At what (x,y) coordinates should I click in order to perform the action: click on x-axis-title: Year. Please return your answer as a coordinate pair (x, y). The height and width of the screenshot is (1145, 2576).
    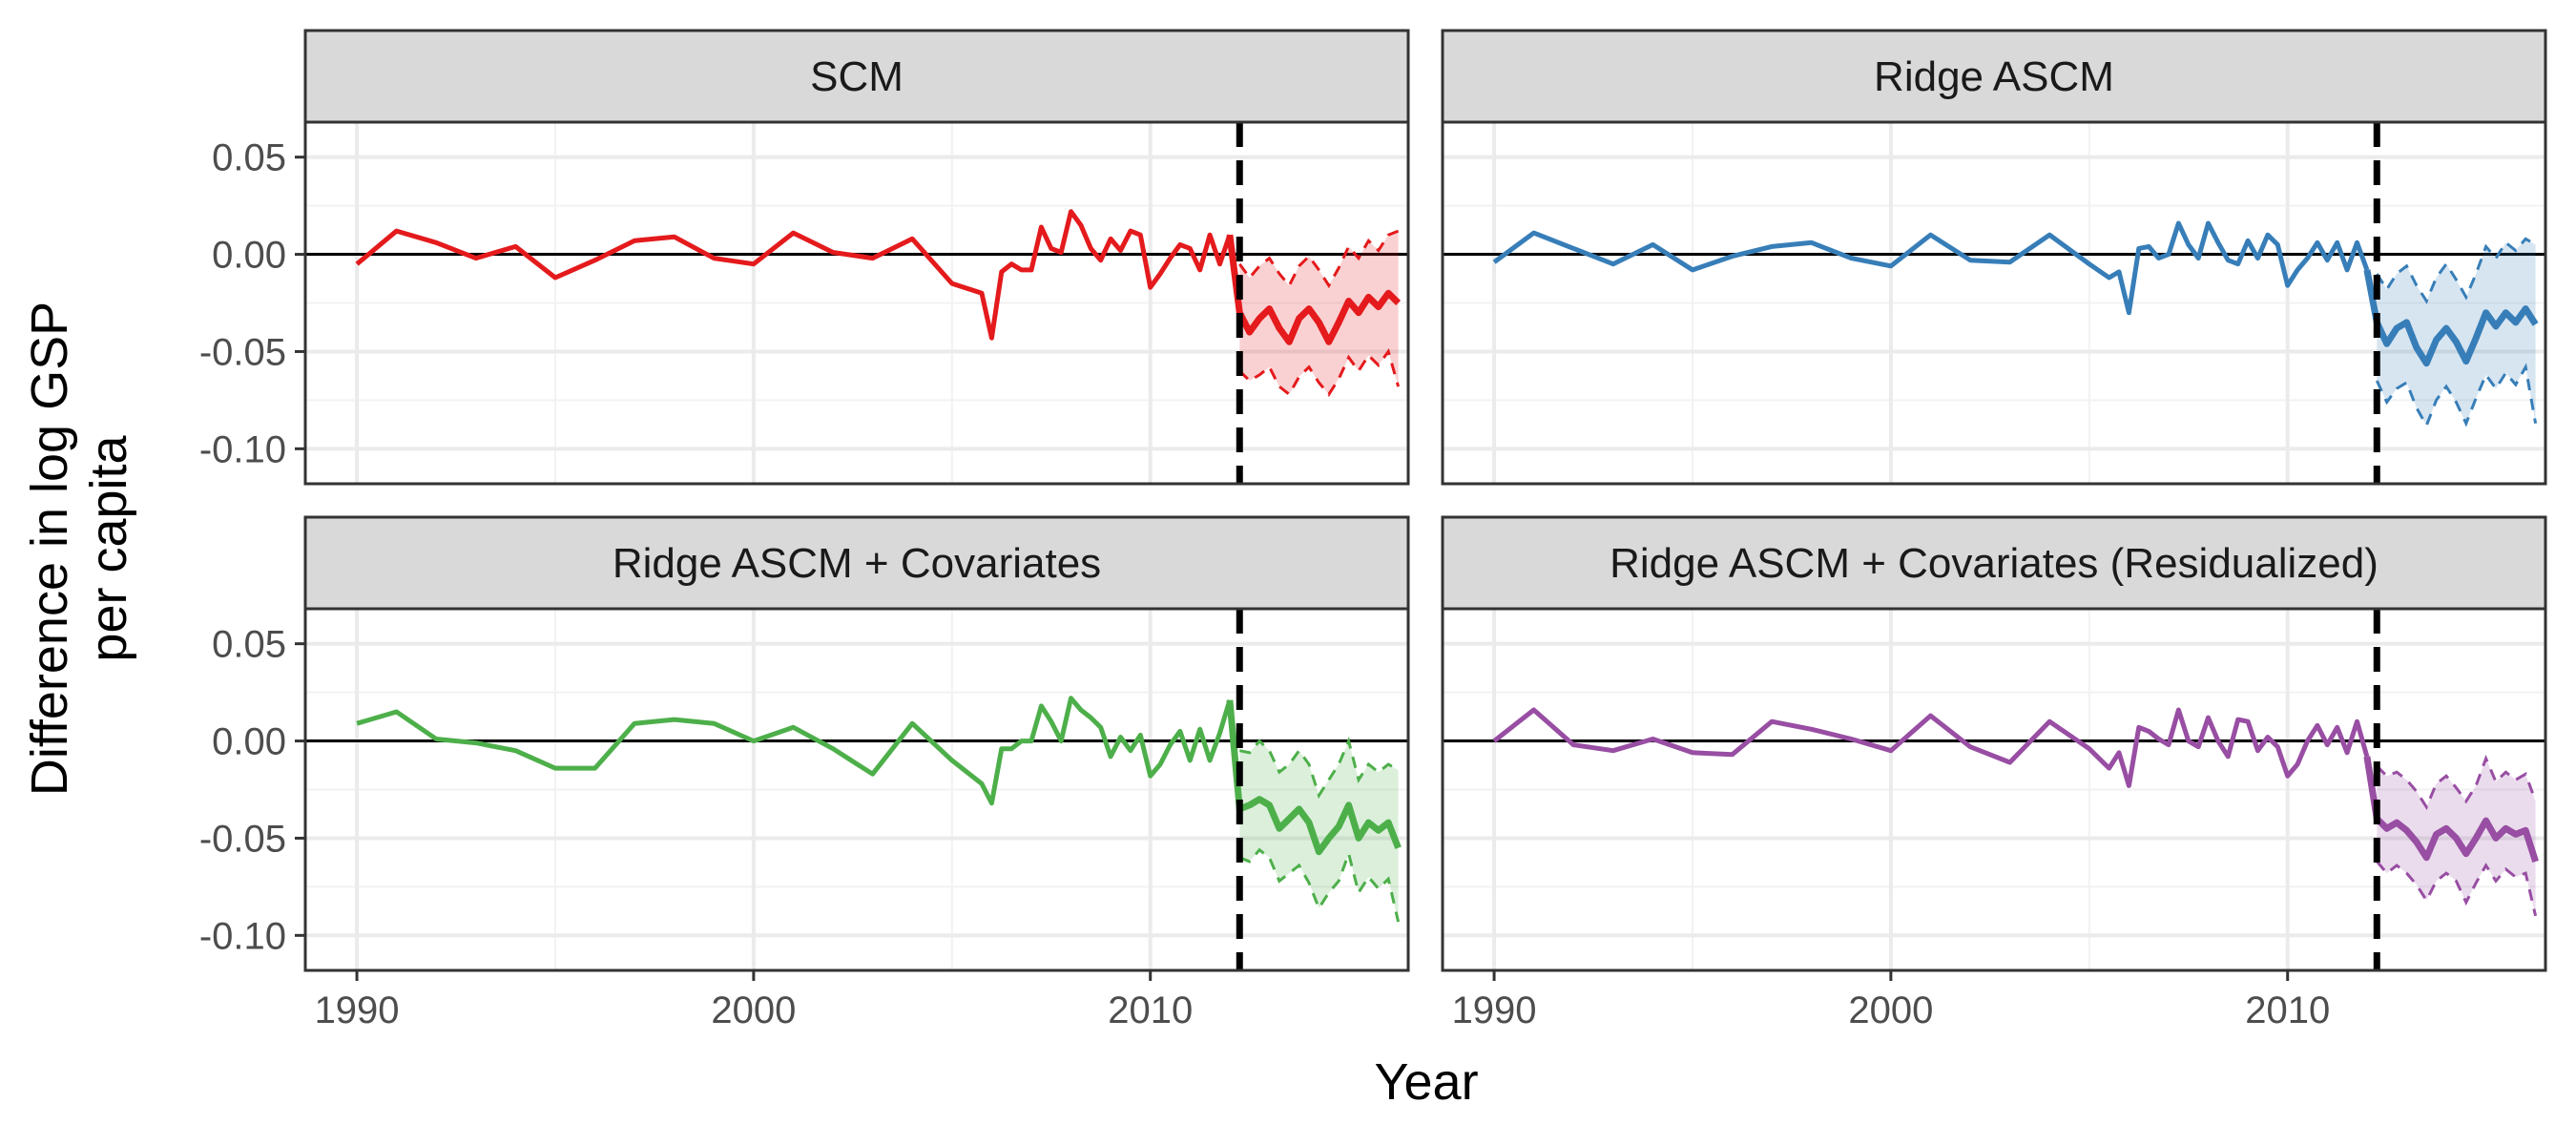
    Looking at the image, I should click on (1426, 1082).